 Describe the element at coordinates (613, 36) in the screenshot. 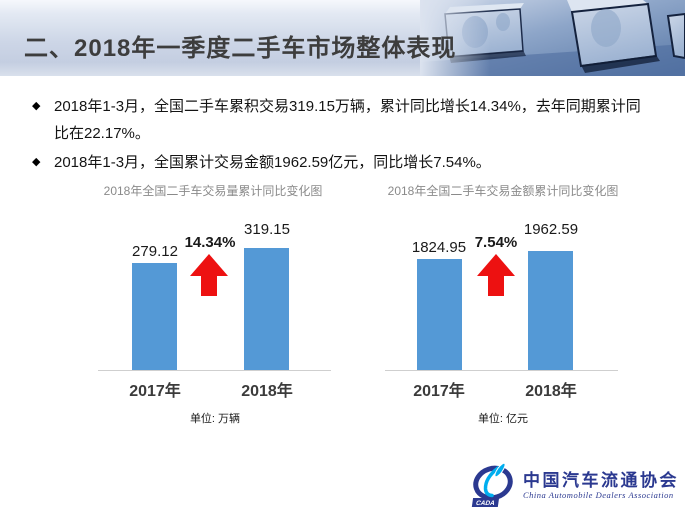

I see `cube-middle` at that location.